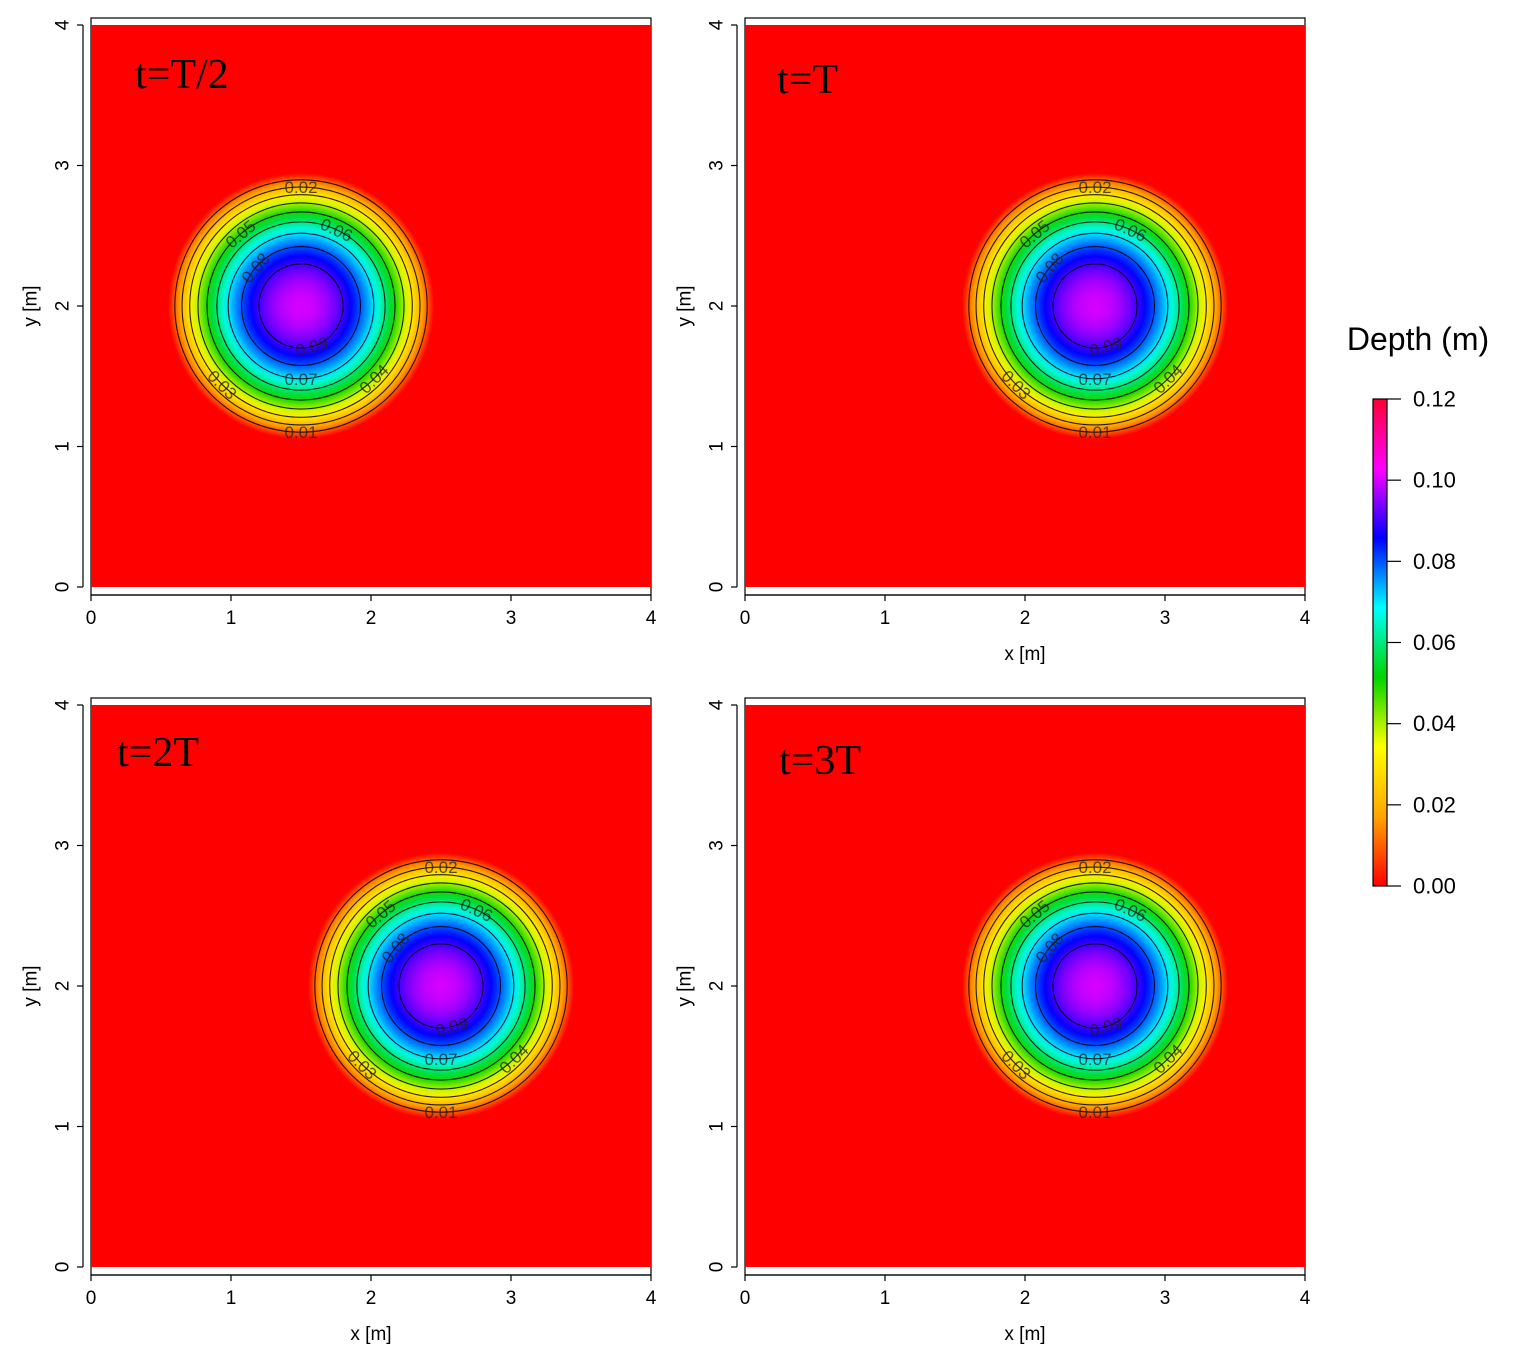 This screenshot has width=1513, height=1363. I want to click on colorbar-tick-label: 0.00, so click(1434, 886).